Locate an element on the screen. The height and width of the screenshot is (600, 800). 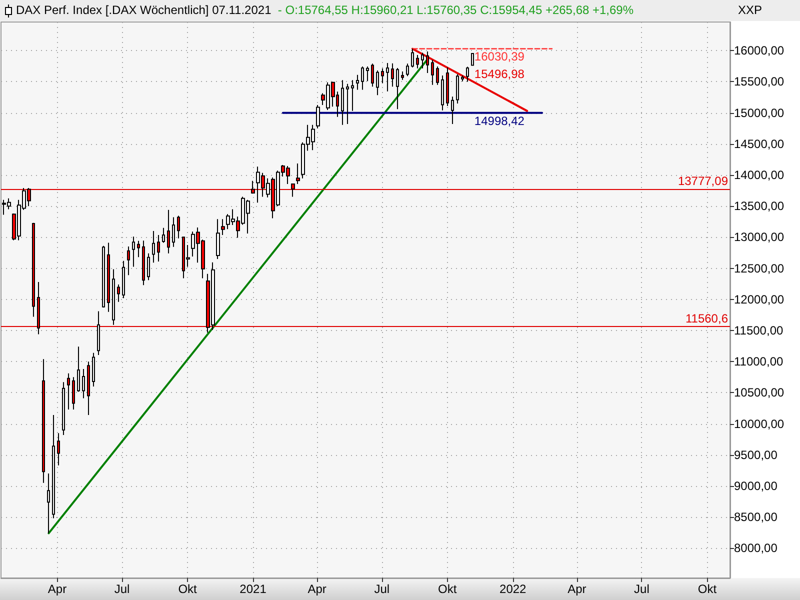
chart-title: DAX Perf. Index [.DAX Wöchentlich] 07.11.2021 is located at coordinates (144, 10).